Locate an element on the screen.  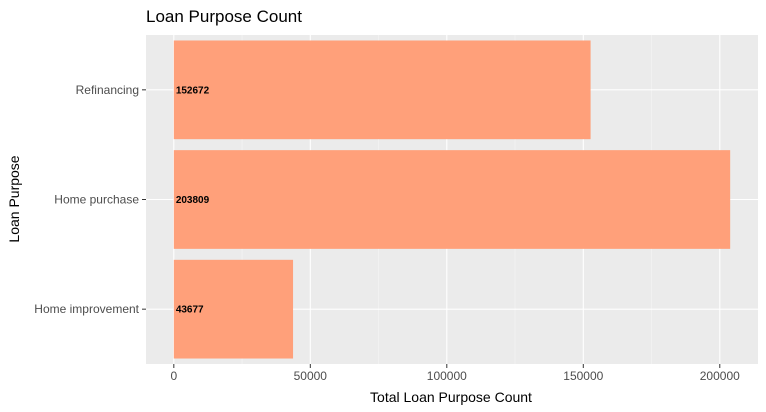
bar-value-label: 203809 is located at coordinates (193, 200).